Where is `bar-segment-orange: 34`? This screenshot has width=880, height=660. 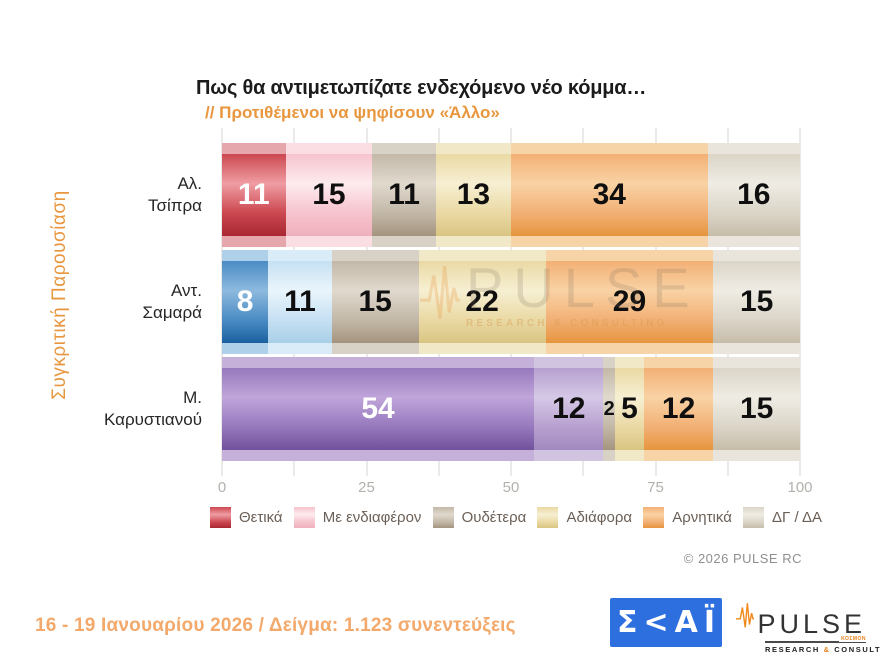
bar-segment-orange: 34 is located at coordinates (609, 195).